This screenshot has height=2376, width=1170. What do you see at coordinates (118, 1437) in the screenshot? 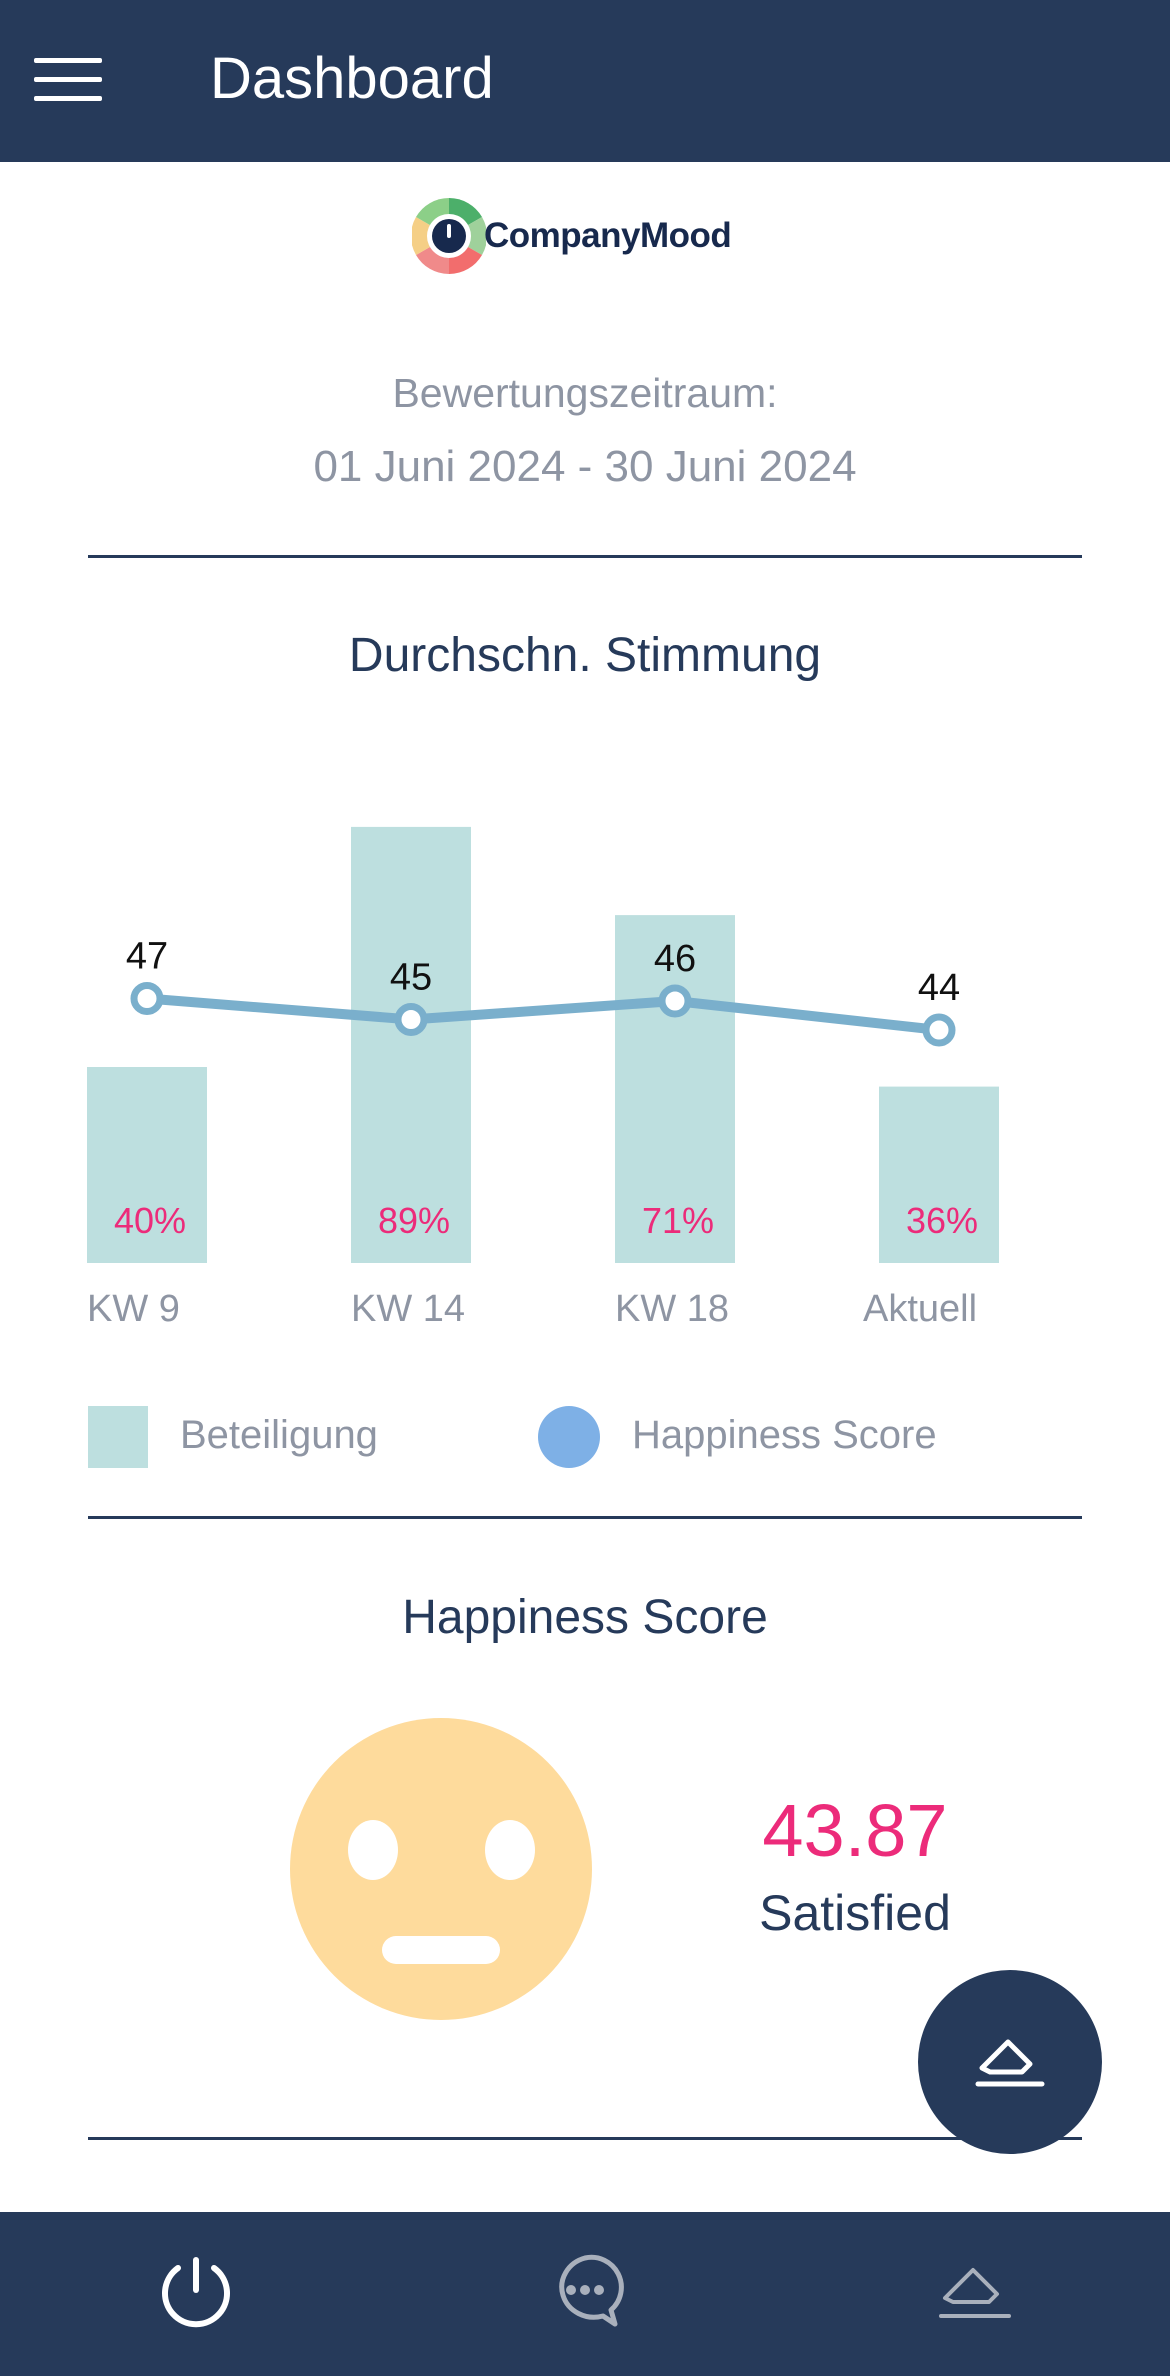
I see `legend-swatch-beteiligung` at bounding box center [118, 1437].